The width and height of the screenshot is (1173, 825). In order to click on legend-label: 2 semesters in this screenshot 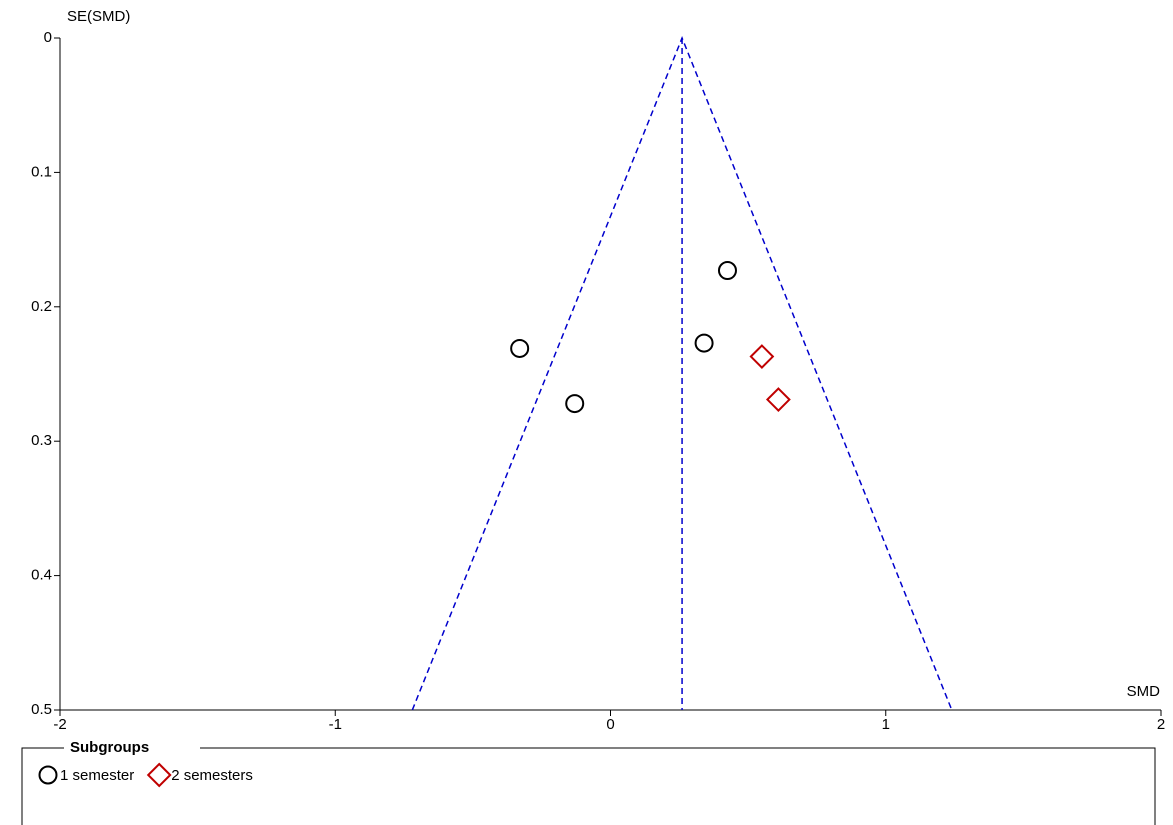, I will do `click(212, 775)`.